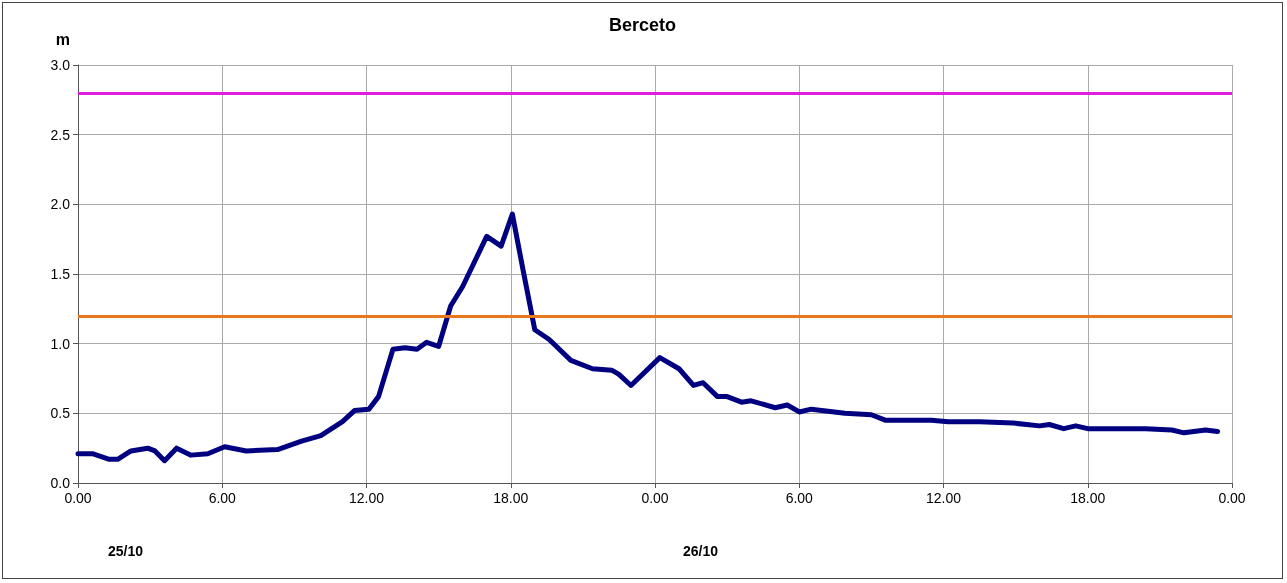 This screenshot has height=583, width=1287. Describe the element at coordinates (60, 343) in the screenshot. I see `y-tick-label: 1.0` at that location.